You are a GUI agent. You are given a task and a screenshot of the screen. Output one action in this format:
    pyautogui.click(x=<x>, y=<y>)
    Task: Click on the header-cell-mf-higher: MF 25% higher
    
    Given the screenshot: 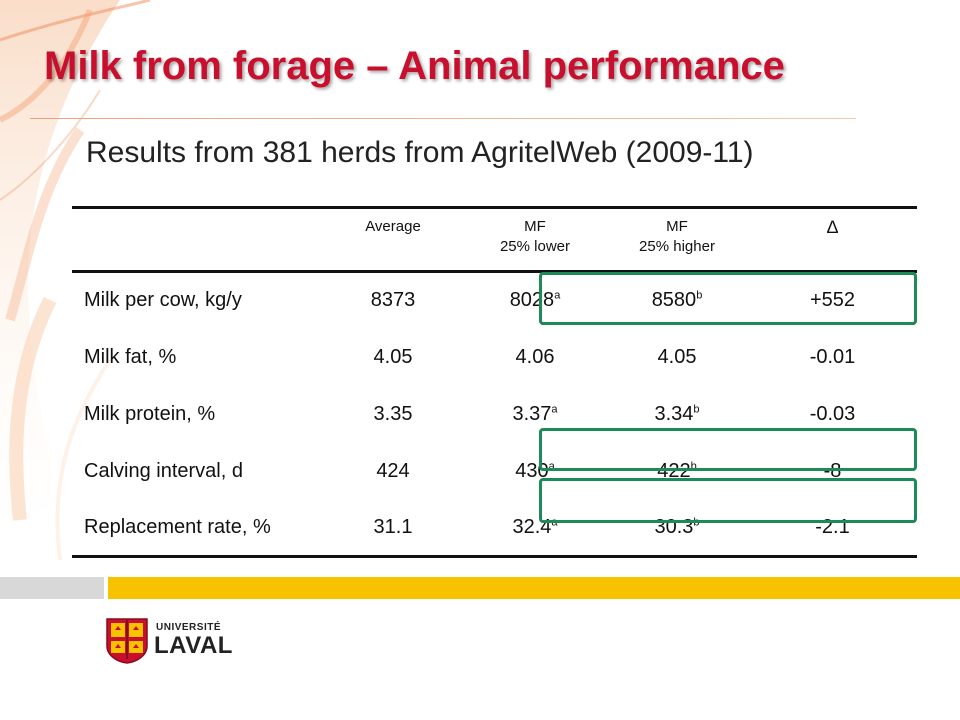 What is the action you would take?
    pyautogui.click(x=677, y=239)
    